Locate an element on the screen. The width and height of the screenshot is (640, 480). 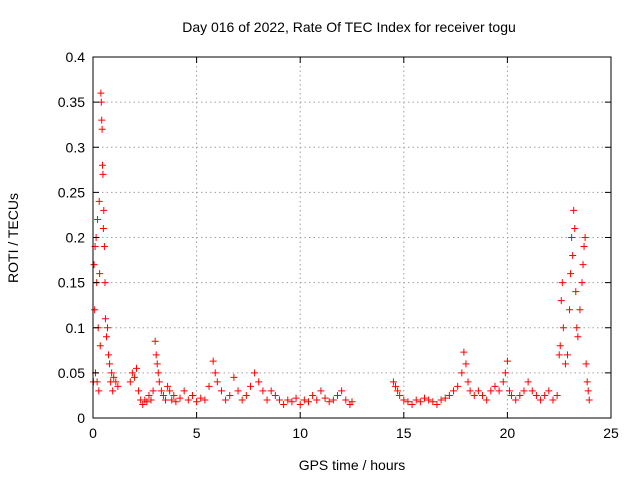
y-tick-label: 0.25 is located at coordinates (71, 192).